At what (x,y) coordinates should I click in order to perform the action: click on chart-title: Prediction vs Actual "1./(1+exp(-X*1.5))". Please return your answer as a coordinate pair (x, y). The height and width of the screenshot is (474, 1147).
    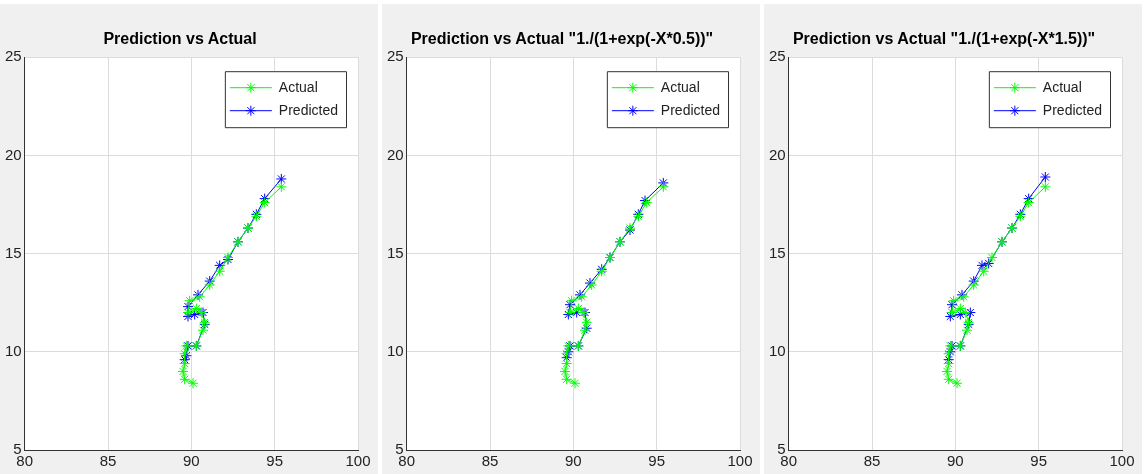
    Looking at the image, I should click on (944, 39).